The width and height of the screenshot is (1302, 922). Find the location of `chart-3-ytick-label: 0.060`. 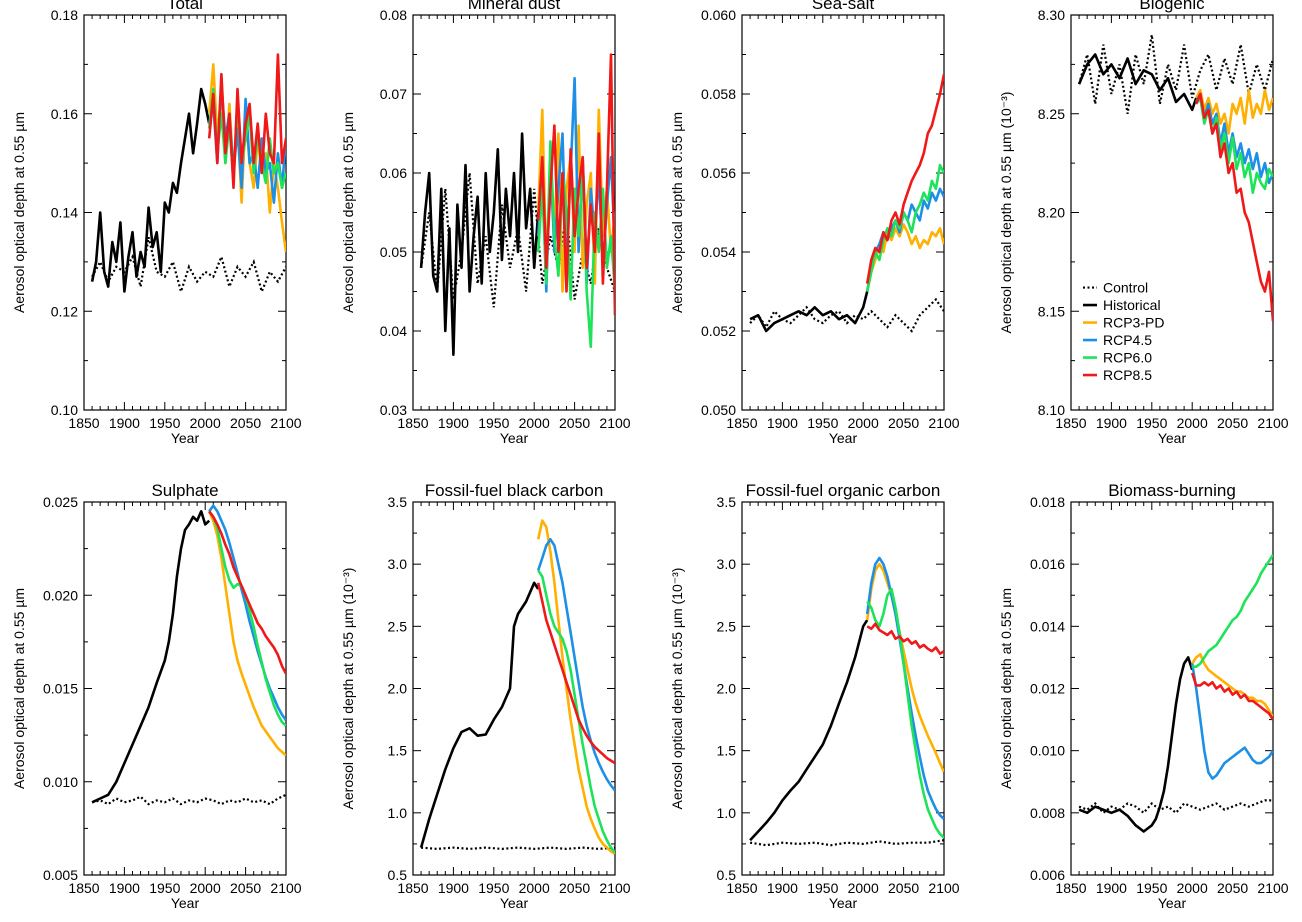

chart-3-ytick-label: 0.060 is located at coordinates (718, 15).